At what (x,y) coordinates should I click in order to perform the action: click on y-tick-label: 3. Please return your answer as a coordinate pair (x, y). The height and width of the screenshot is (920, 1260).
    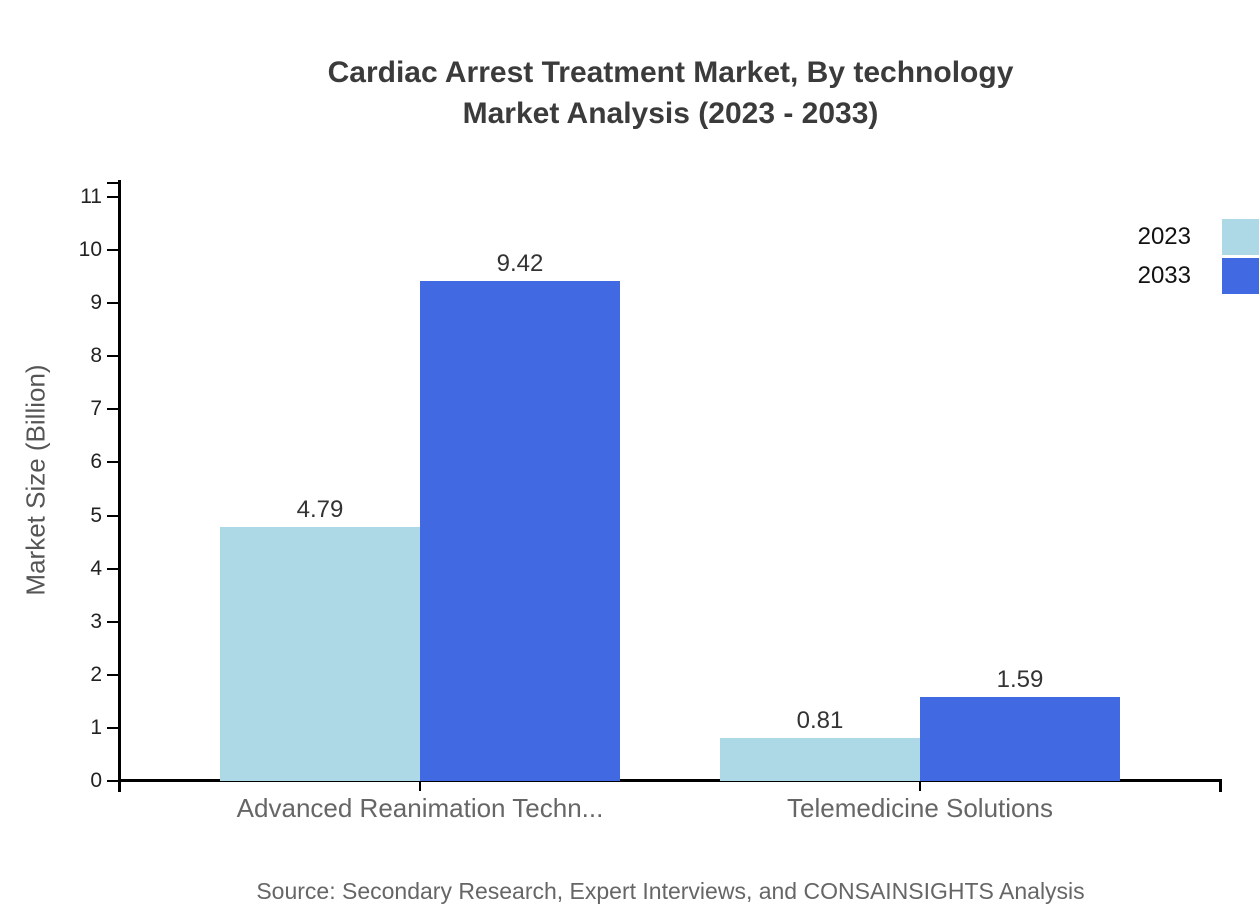
    Looking at the image, I should click on (96, 621).